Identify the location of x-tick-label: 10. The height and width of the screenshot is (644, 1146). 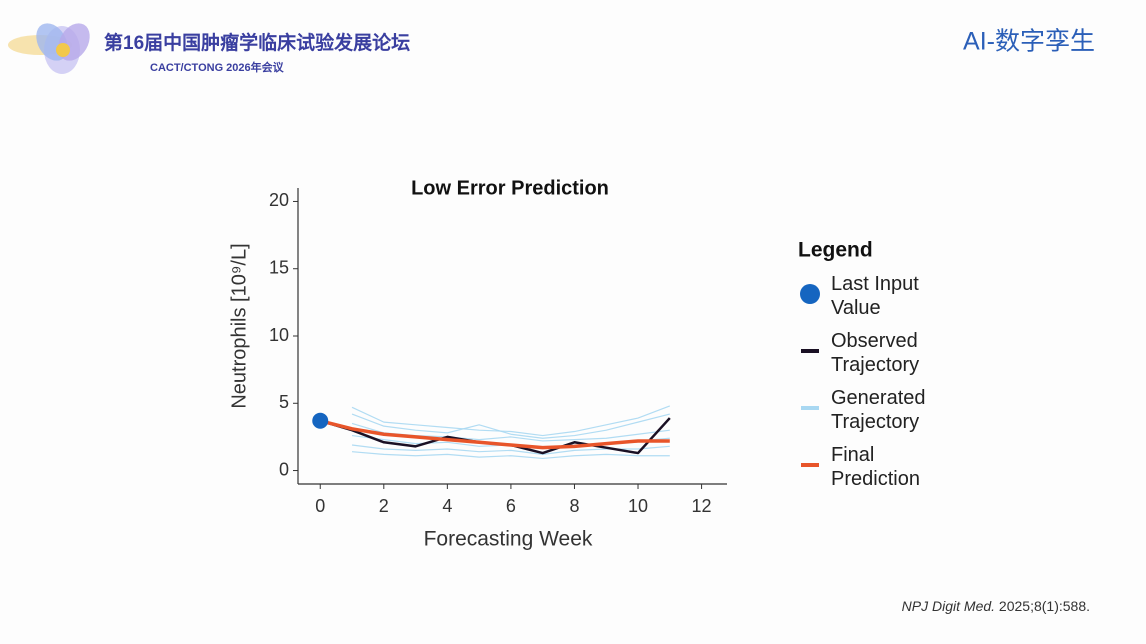
(638, 506).